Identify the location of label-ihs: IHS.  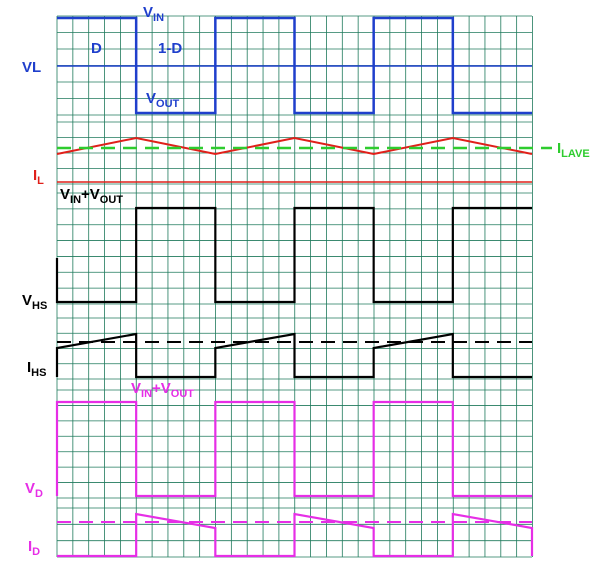
(36, 369).